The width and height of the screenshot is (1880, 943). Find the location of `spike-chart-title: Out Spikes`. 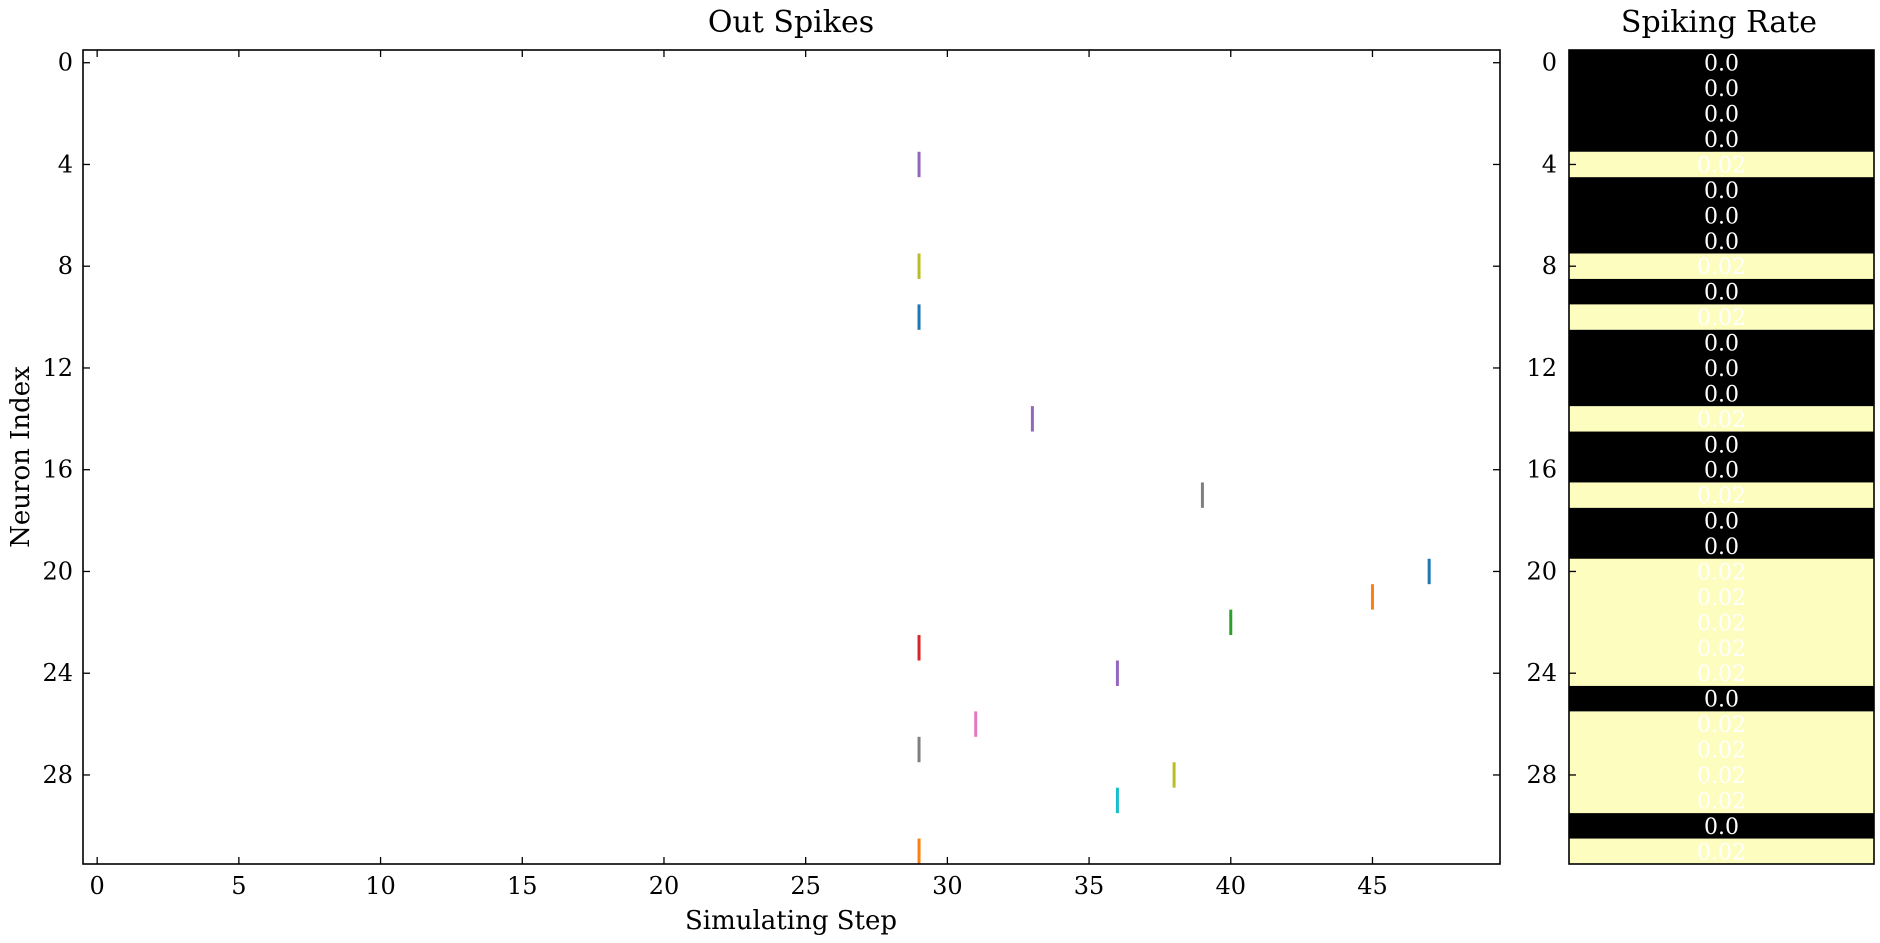

spike-chart-title: Out Spikes is located at coordinates (791, 22).